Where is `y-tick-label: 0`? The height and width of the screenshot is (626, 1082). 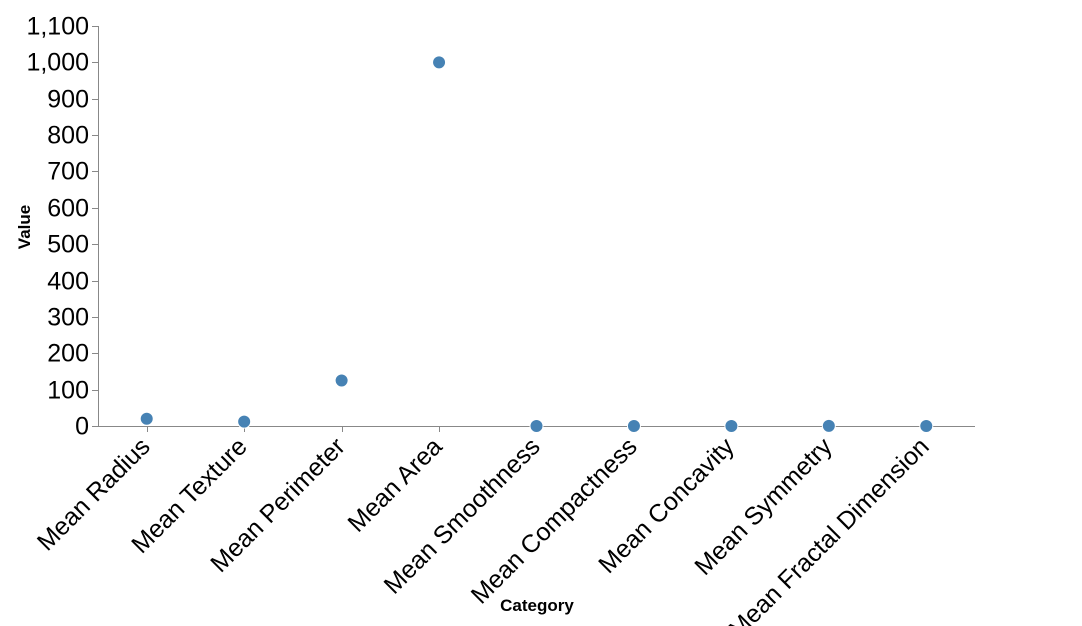 y-tick-label: 0 is located at coordinates (82, 427).